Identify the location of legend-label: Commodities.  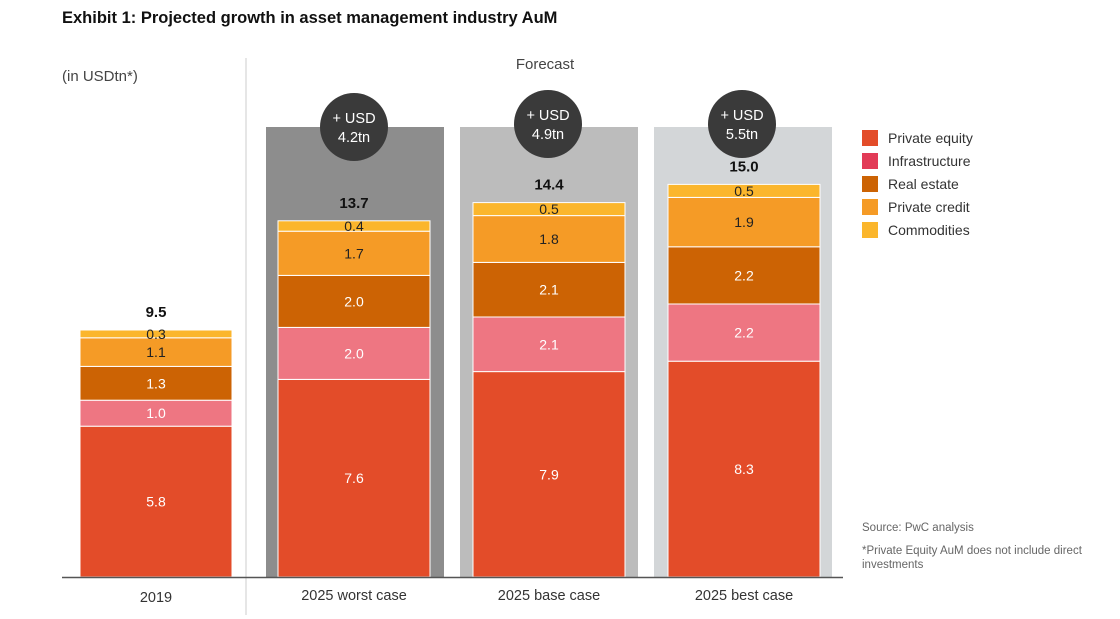
(929, 229).